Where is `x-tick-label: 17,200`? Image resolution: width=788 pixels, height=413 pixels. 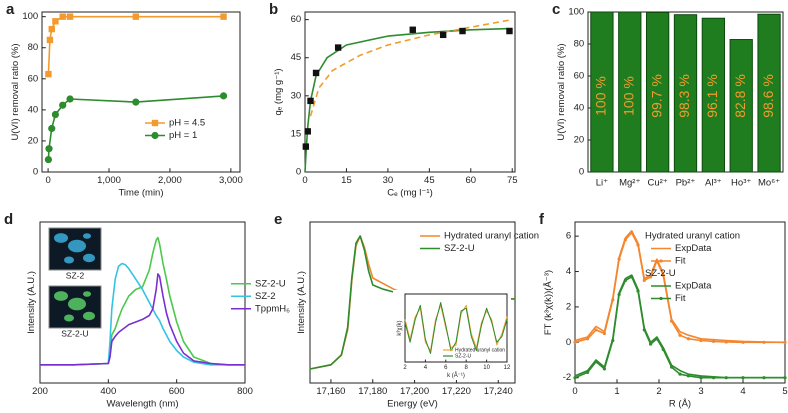 x-tick-label: 17,200 is located at coordinates (414, 391).